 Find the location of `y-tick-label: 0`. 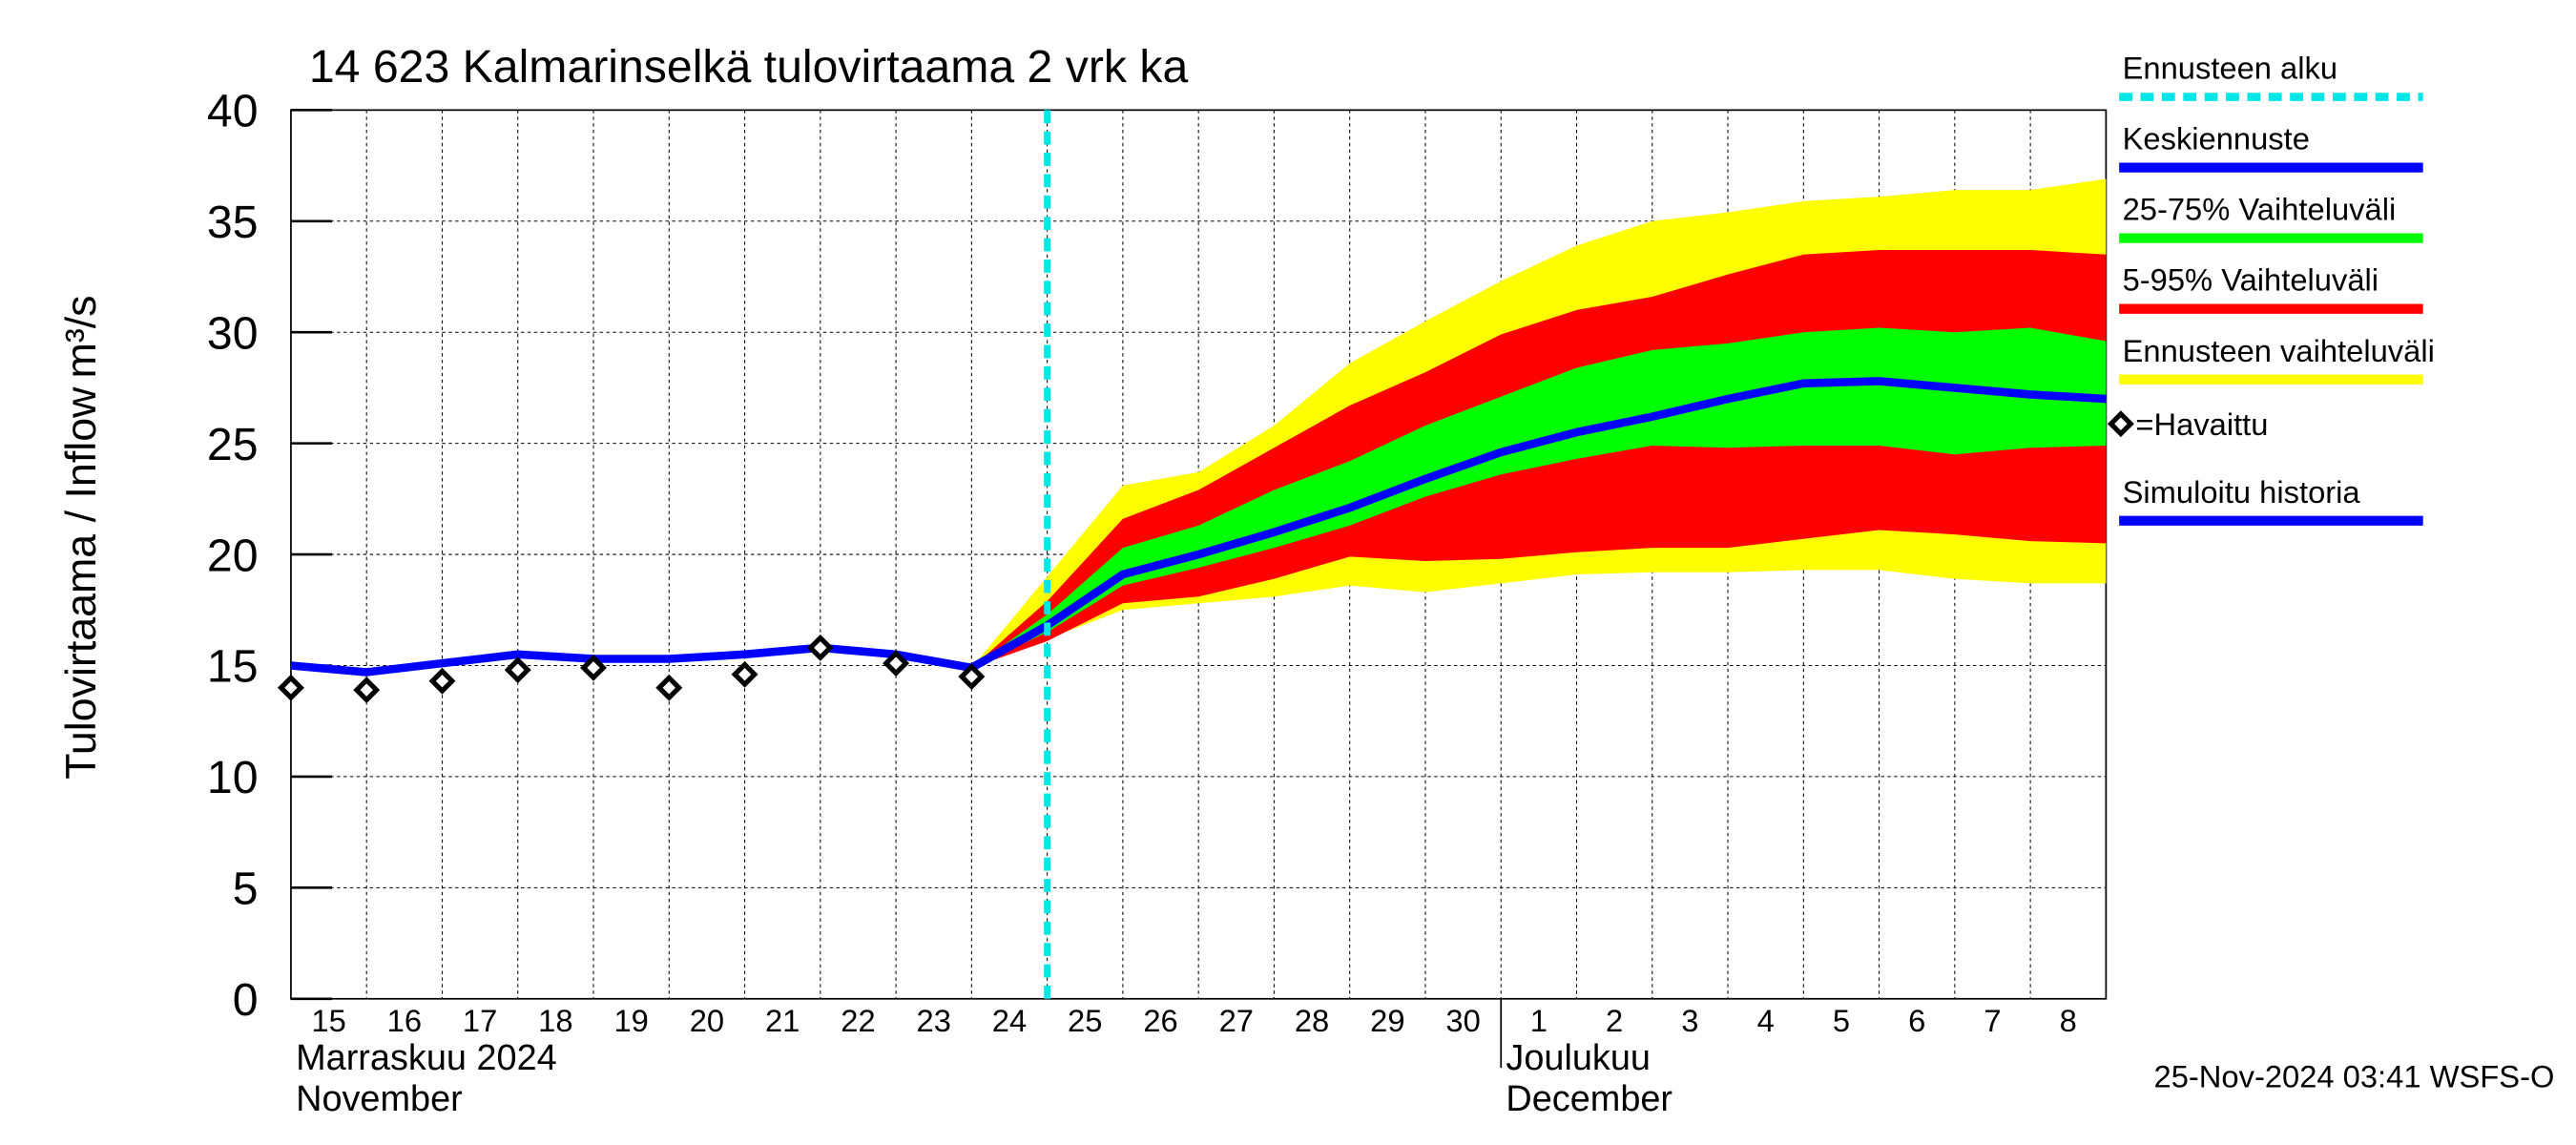

y-tick-label: 0 is located at coordinates (246, 1000).